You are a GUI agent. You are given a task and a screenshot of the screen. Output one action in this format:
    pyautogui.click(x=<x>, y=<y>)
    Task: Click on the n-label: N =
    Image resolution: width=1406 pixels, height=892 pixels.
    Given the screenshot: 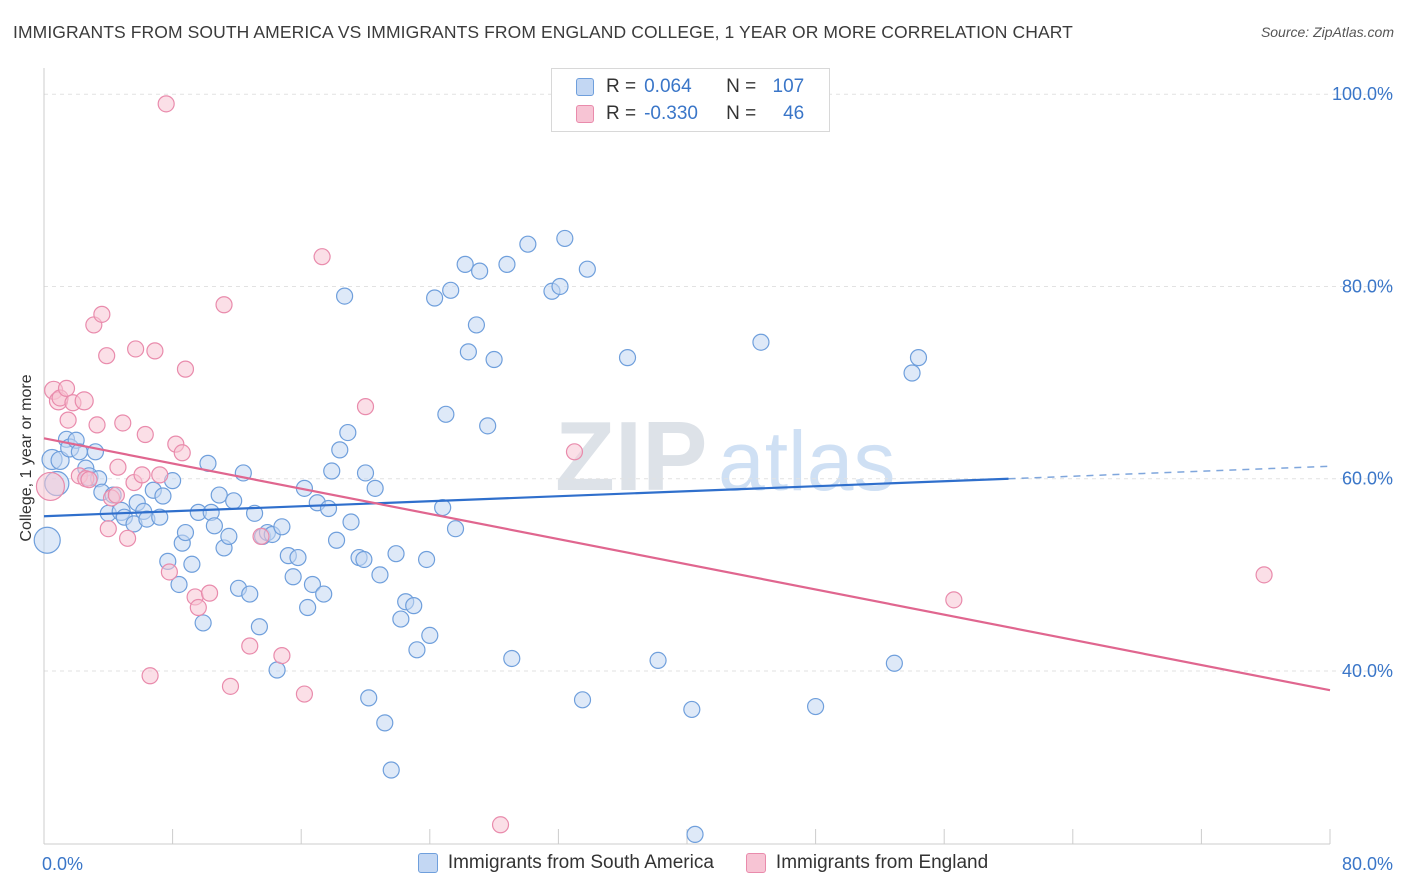 What is the action you would take?
    pyautogui.click(x=741, y=113)
    